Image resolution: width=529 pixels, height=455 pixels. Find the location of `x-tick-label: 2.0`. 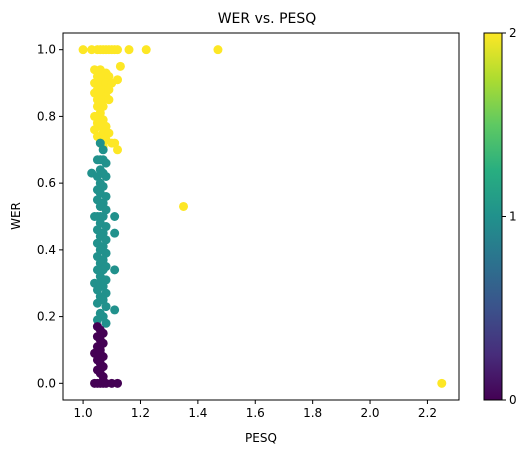

x-tick-label: 2.0 is located at coordinates (369, 413).